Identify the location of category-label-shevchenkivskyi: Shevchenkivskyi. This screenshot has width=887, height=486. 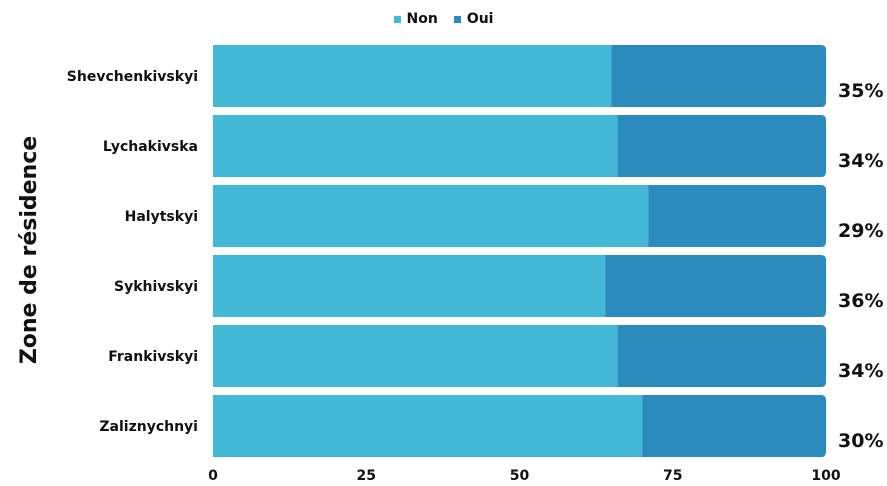
(132, 77).